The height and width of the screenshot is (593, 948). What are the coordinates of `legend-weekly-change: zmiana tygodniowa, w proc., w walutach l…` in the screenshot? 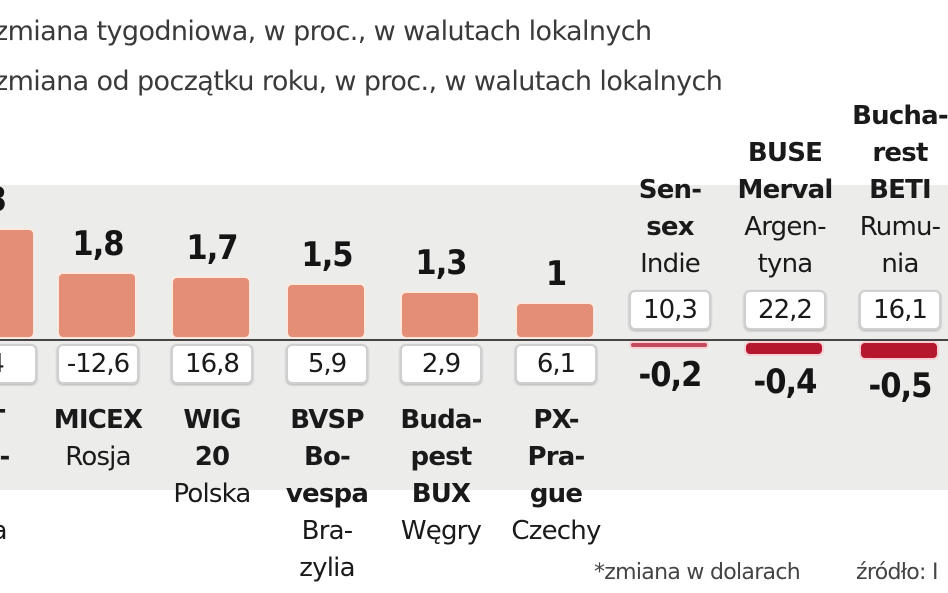 It's located at (326, 31).